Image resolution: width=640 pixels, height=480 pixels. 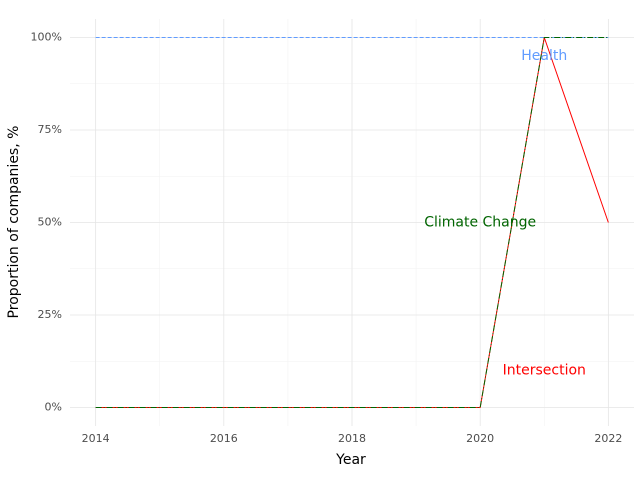 I want to click on x-axis-ticks: 2014 2016 2018 2020 2022, so click(x=352, y=438).